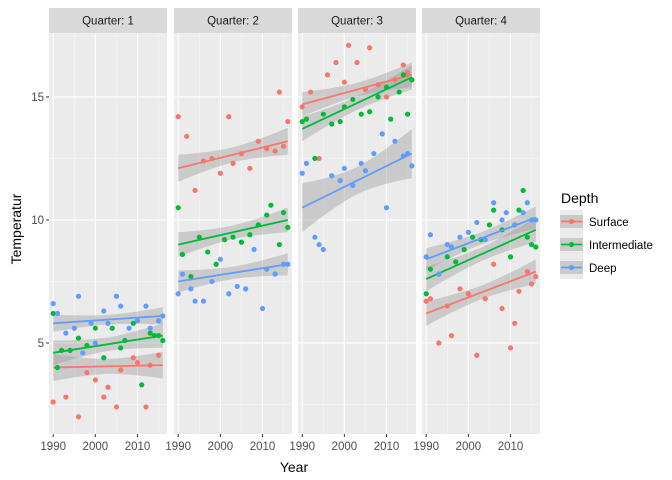 Image resolution: width=672 pixels, height=480 pixels. I want to click on y-tick-label: 15, so click(37, 98).